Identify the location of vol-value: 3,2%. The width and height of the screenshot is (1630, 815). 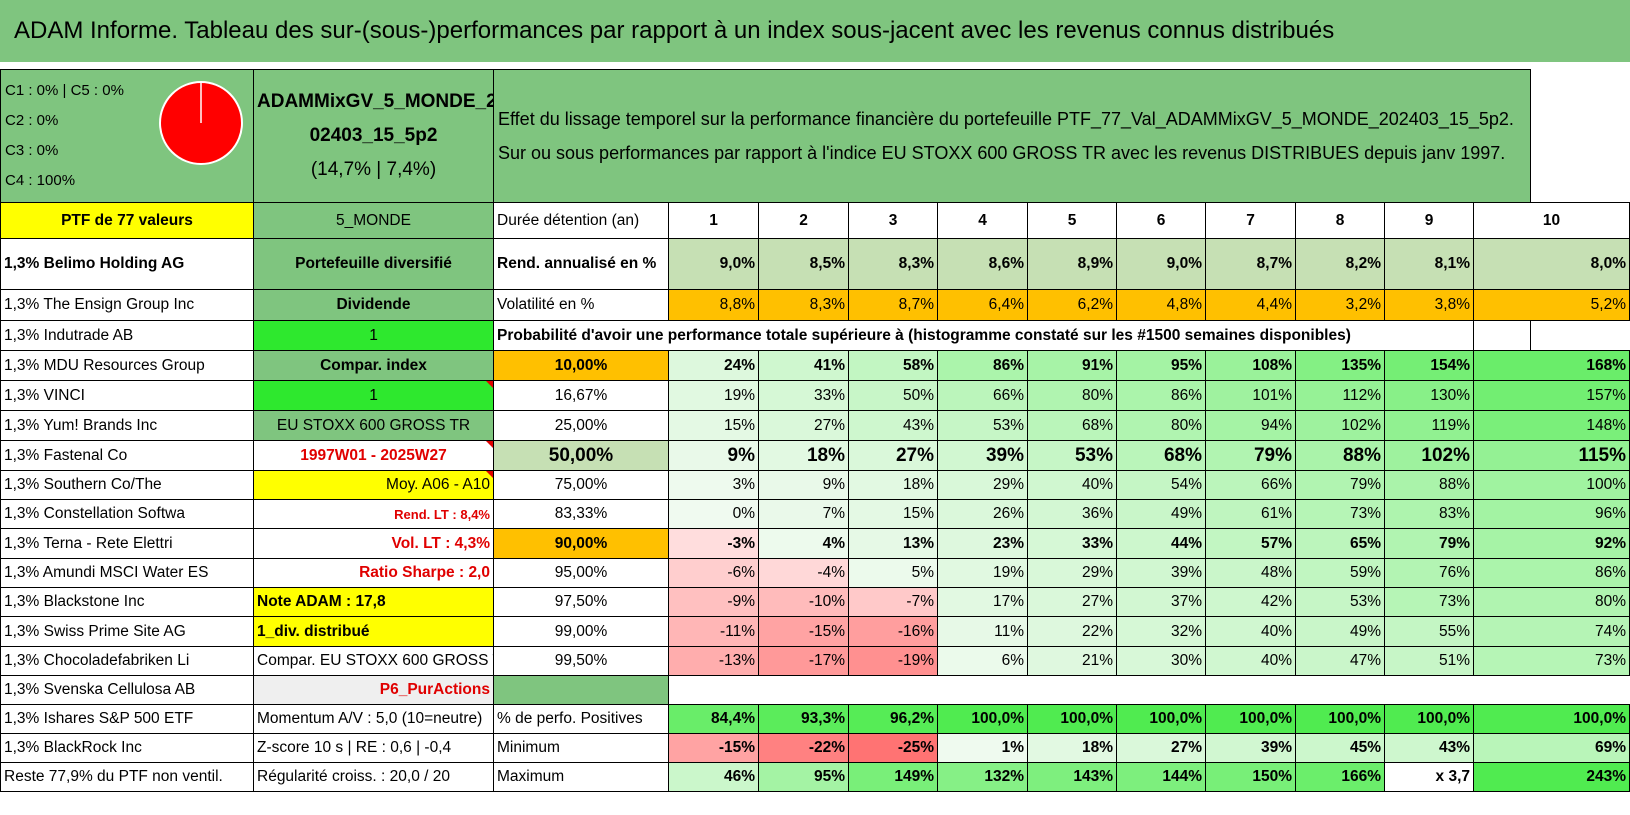
(1340, 305).